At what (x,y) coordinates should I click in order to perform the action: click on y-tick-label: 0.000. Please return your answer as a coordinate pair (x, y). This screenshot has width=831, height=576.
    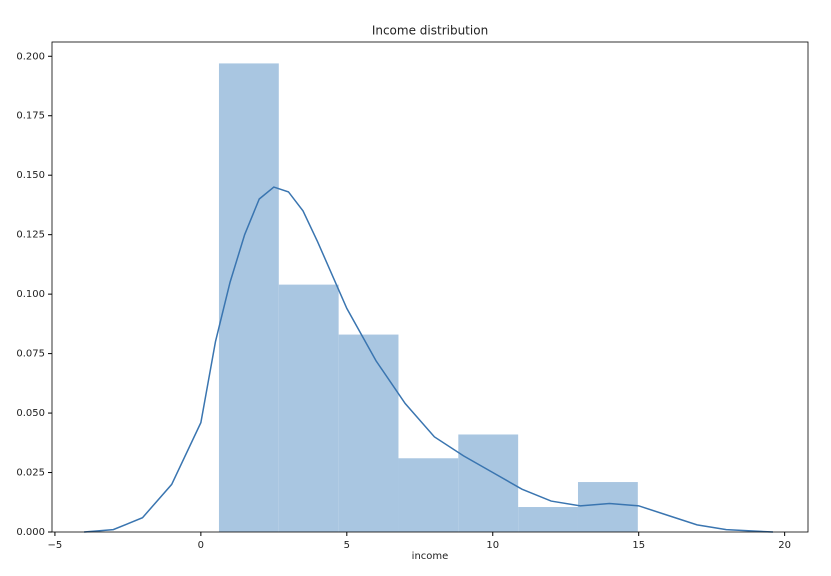
    Looking at the image, I should click on (30, 532).